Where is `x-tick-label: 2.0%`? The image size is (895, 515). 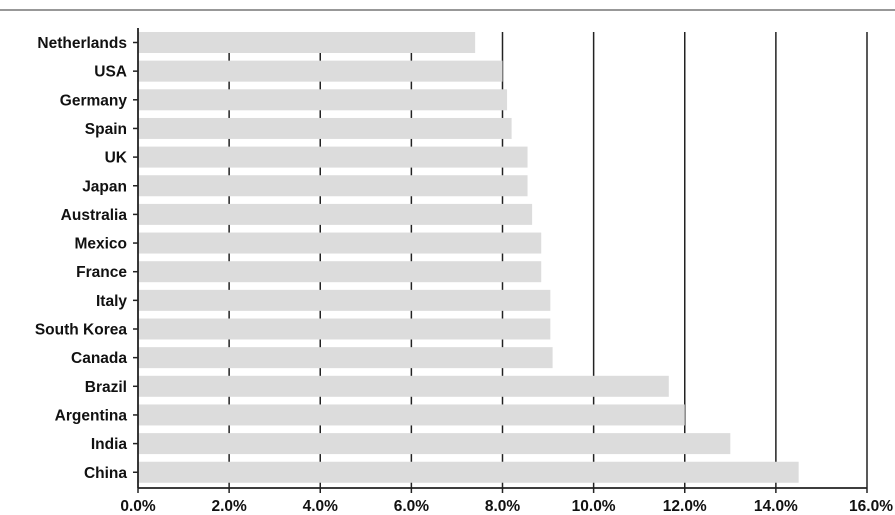
x-tick-label: 2.0% is located at coordinates (229, 506).